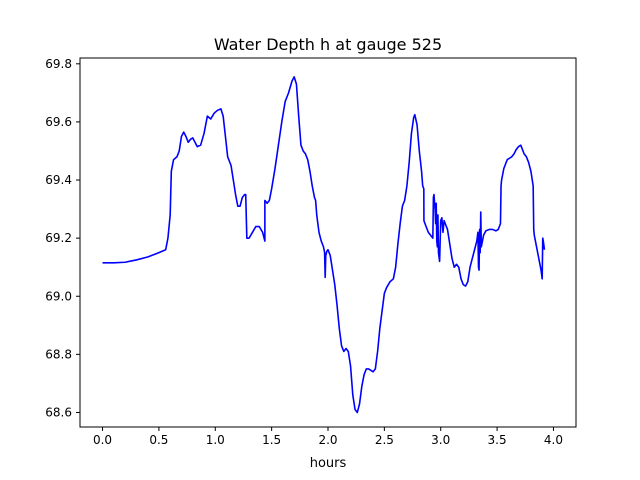  I want to click on x-tick-label: 3.5, so click(497, 440).